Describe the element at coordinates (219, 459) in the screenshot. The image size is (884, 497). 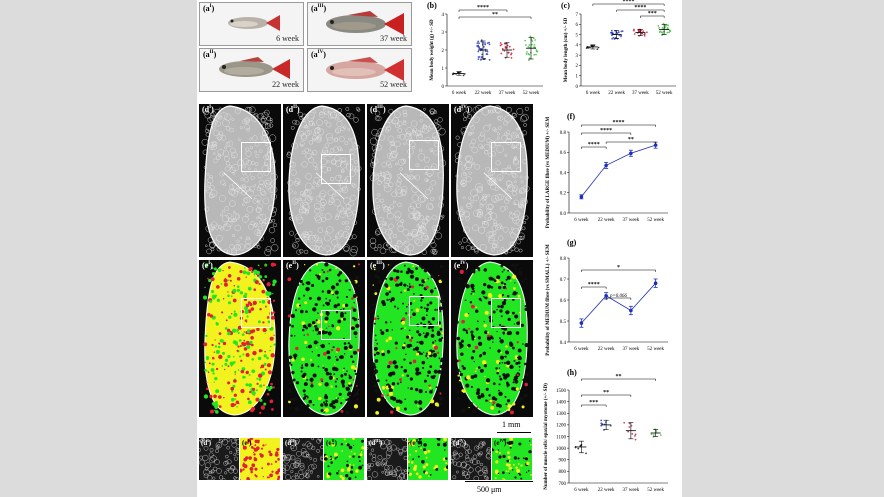
I see `inset-d1: (dI)` at that location.